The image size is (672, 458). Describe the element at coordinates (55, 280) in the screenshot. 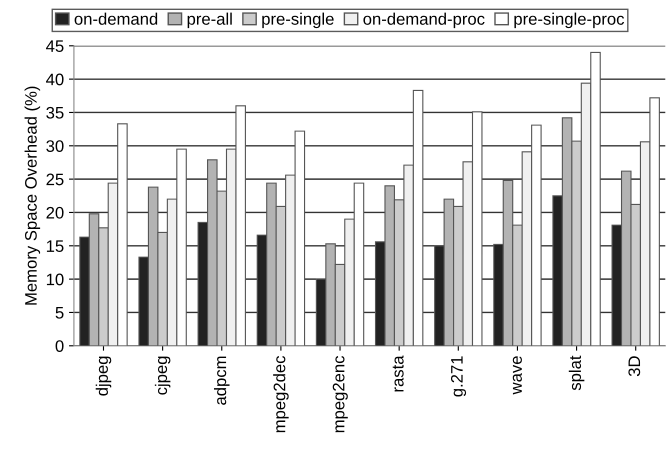

I see `y-tick-label: 10` at that location.